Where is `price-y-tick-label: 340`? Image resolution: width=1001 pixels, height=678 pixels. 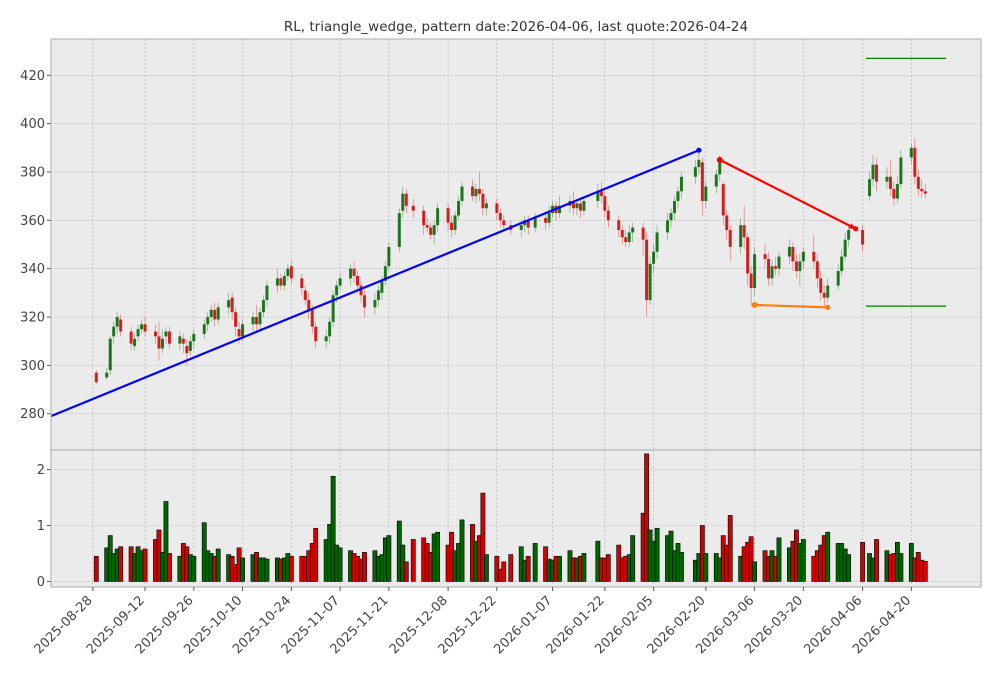 price-y-tick-label: 340 is located at coordinates (32, 269).